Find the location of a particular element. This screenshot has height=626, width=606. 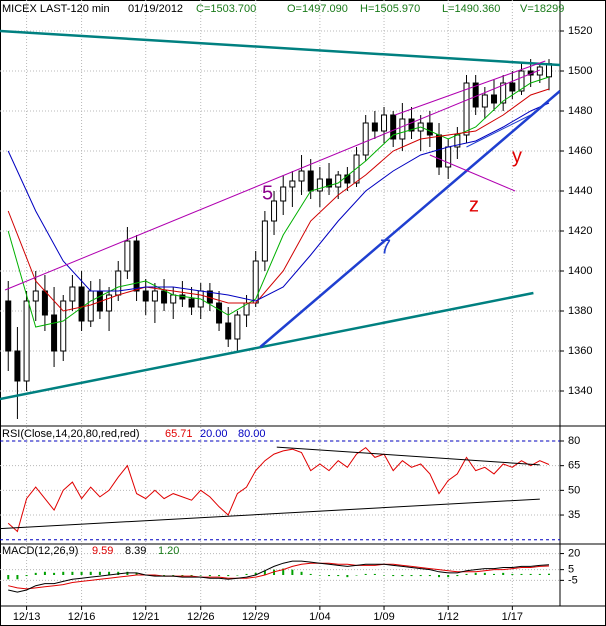

low-value: L=1490.360 is located at coordinates (471, 9).